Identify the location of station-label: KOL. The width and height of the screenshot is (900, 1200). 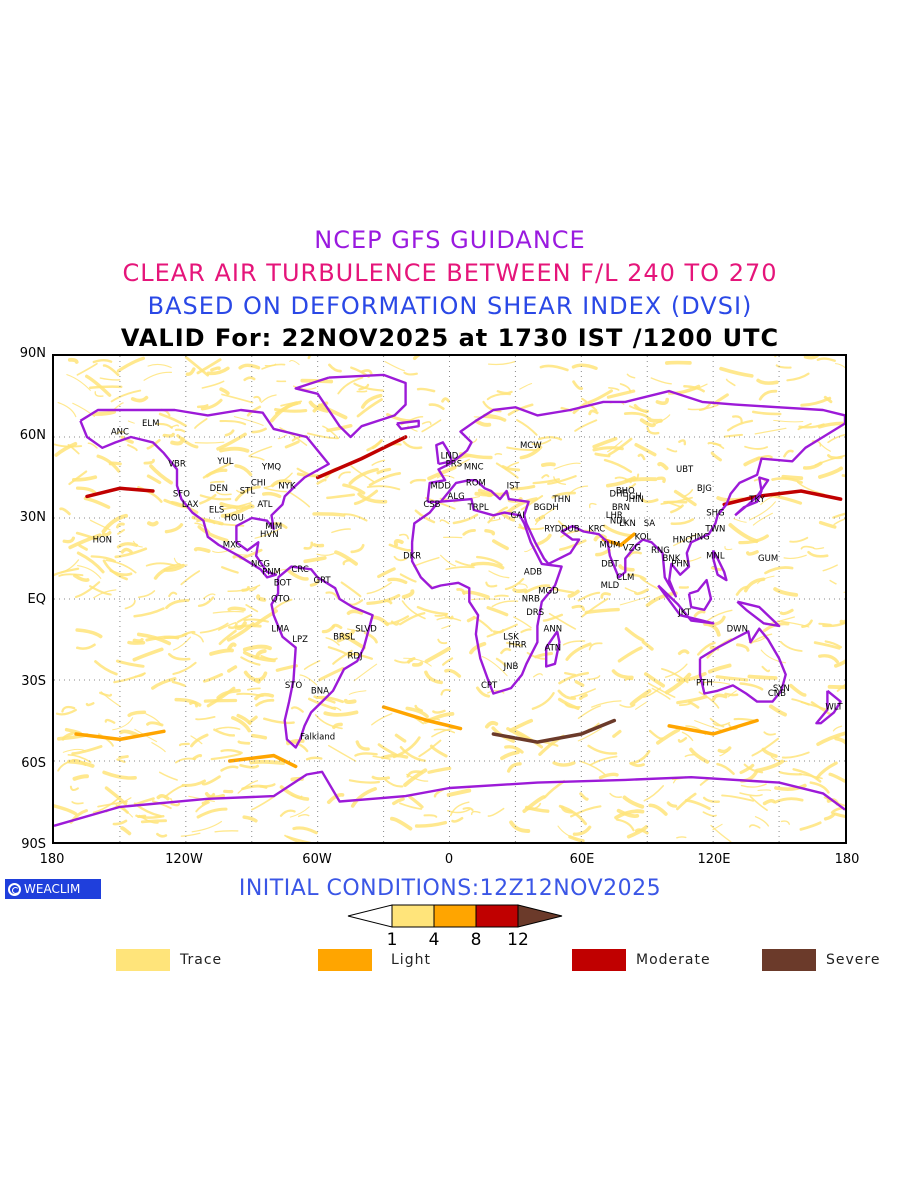
(643, 538).